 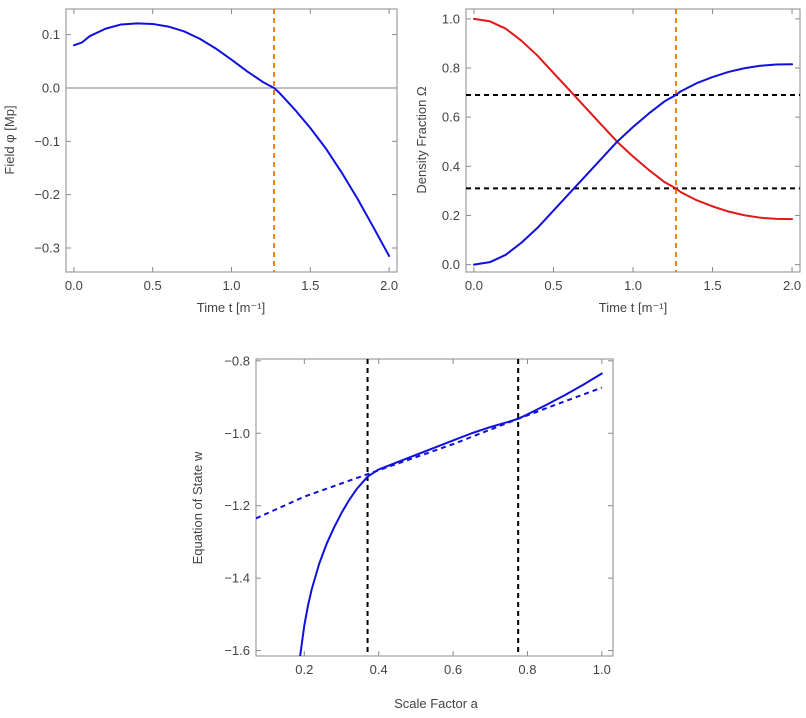 What do you see at coordinates (47, 141) in the screenshot?
I see `field-y-tick-label: −0.1` at bounding box center [47, 141].